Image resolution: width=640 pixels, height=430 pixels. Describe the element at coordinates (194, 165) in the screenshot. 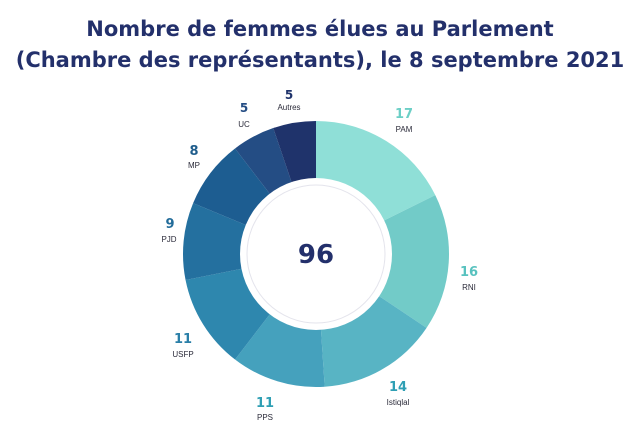

I see `category-label-mp: MP` at that location.